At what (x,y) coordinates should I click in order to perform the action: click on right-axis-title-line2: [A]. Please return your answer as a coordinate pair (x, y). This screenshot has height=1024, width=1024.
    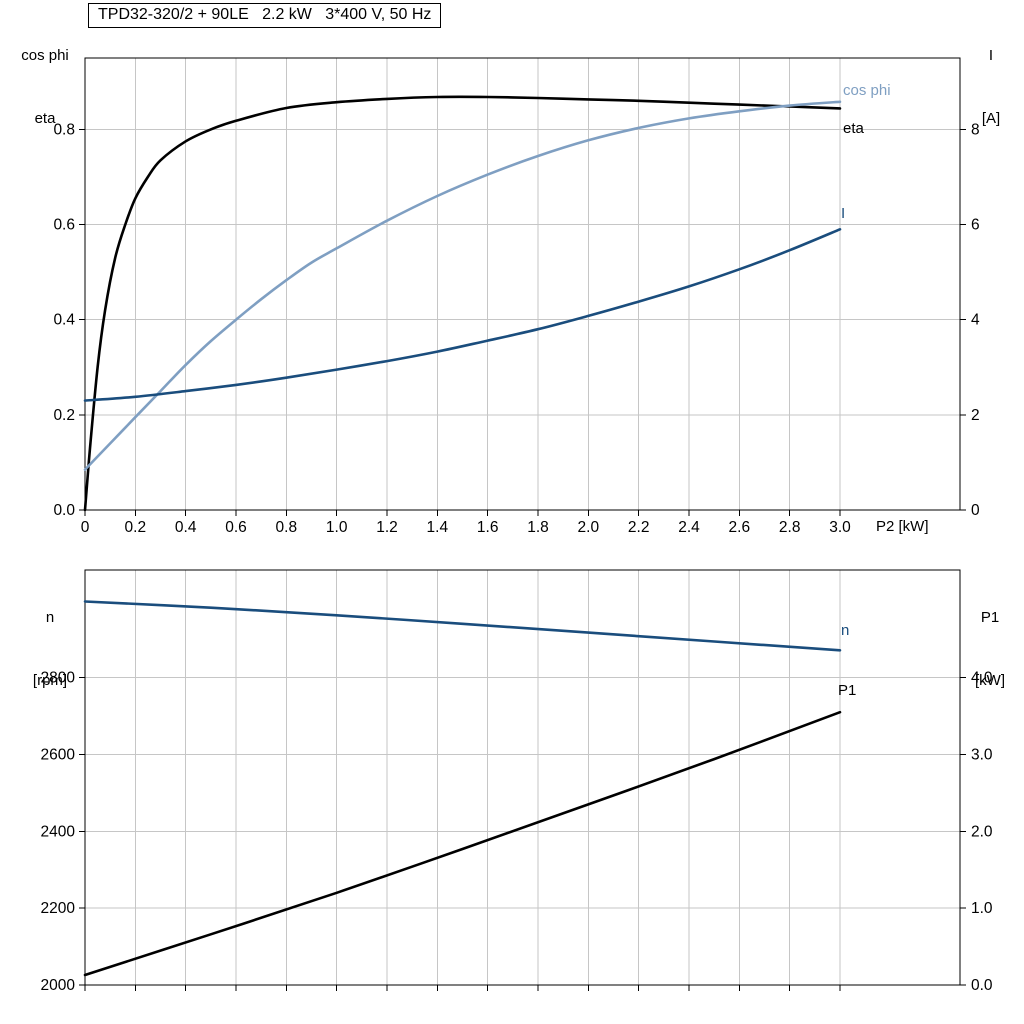
    Looking at the image, I should click on (991, 118).